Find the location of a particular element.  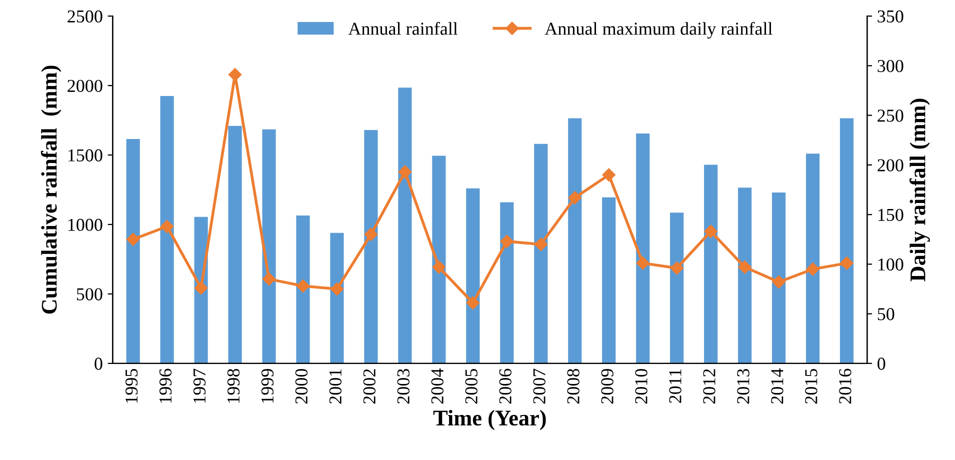

x-tick-label: 2014 is located at coordinates (777, 386).